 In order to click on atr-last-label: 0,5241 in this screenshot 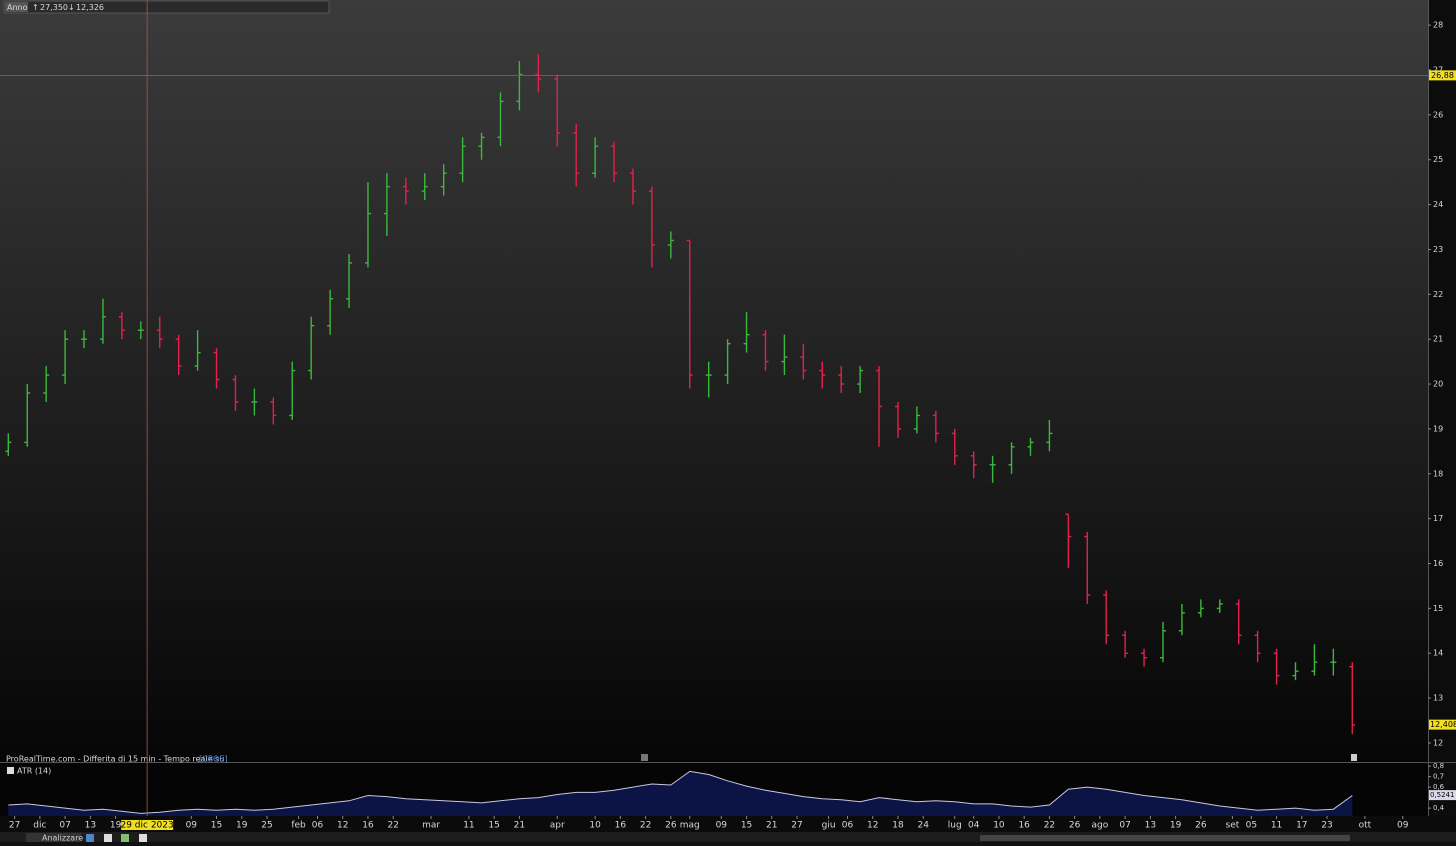, I will do `click(1442, 795)`.